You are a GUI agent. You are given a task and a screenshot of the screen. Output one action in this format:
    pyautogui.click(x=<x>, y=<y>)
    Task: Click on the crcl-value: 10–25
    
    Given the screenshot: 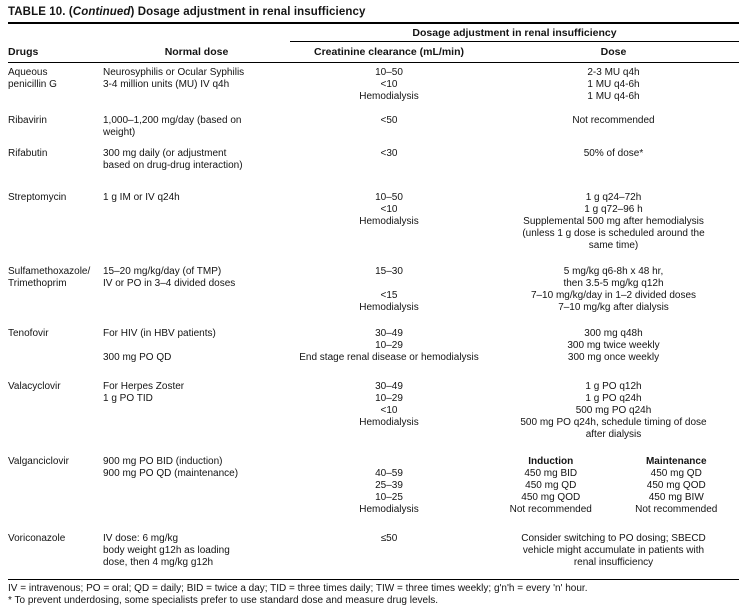 What is the action you would take?
    pyautogui.click(x=389, y=497)
    